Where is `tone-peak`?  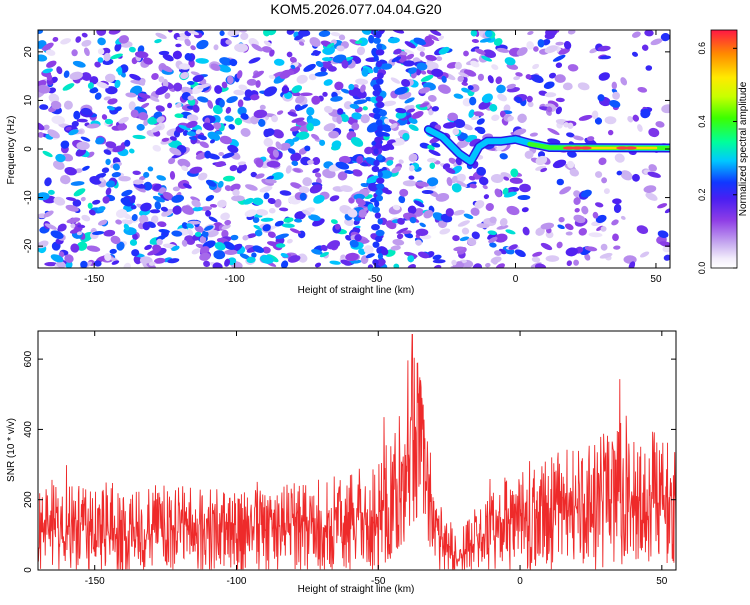
tone-peak is located at coordinates (630, 148).